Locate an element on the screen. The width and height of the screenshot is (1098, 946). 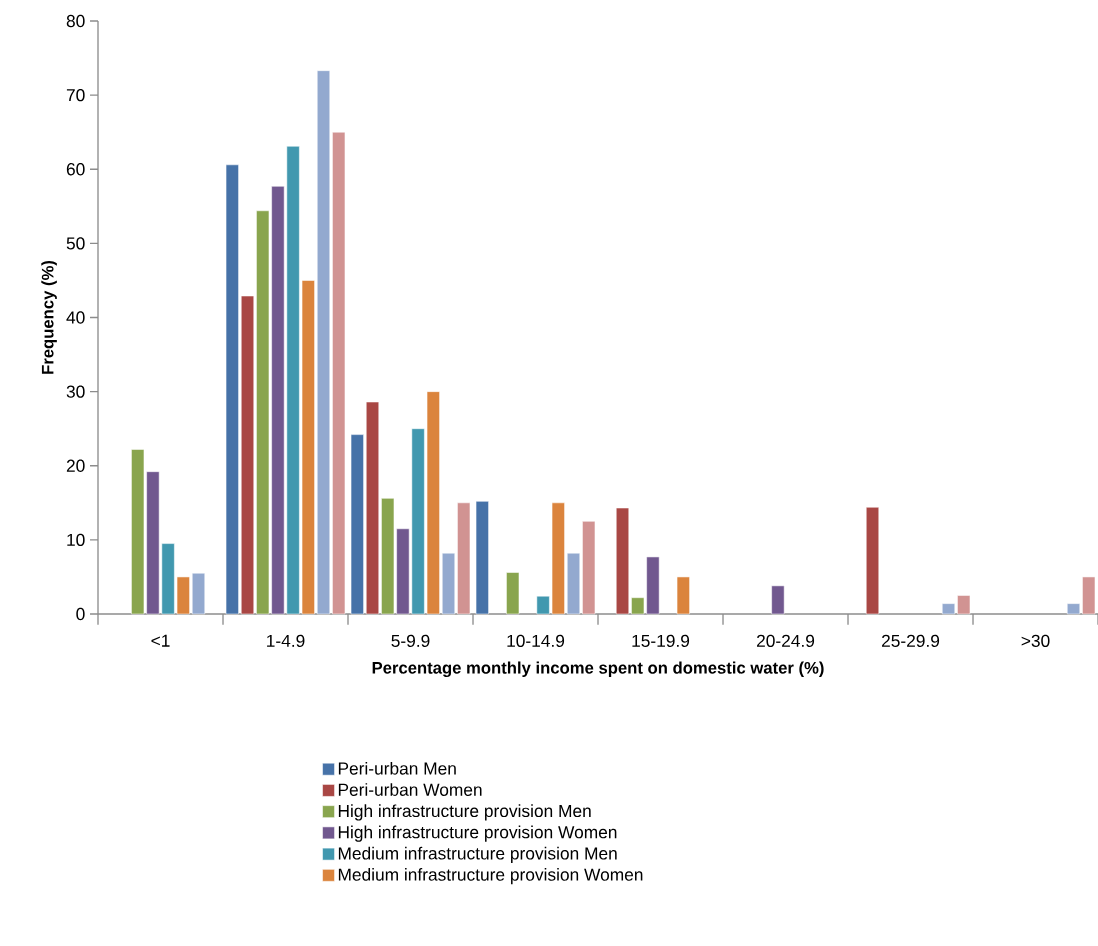
y-tick-label: 40 is located at coordinates (75, 317).